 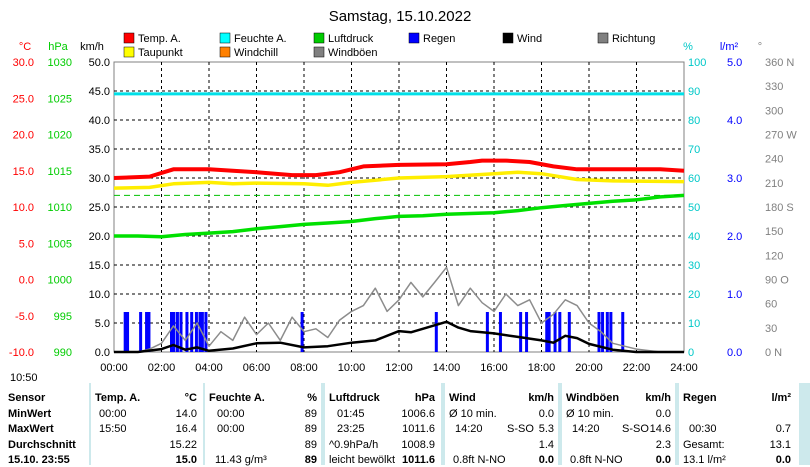 What do you see at coordinates (694, 121) in the screenshot?
I see `humidity-tick-label: 80` at bounding box center [694, 121].